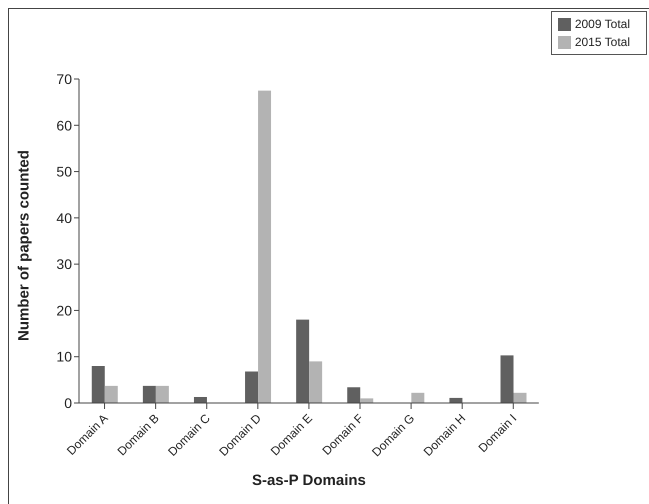  Describe the element at coordinates (64, 310) in the screenshot. I see `y-tick-label: 20` at that location.